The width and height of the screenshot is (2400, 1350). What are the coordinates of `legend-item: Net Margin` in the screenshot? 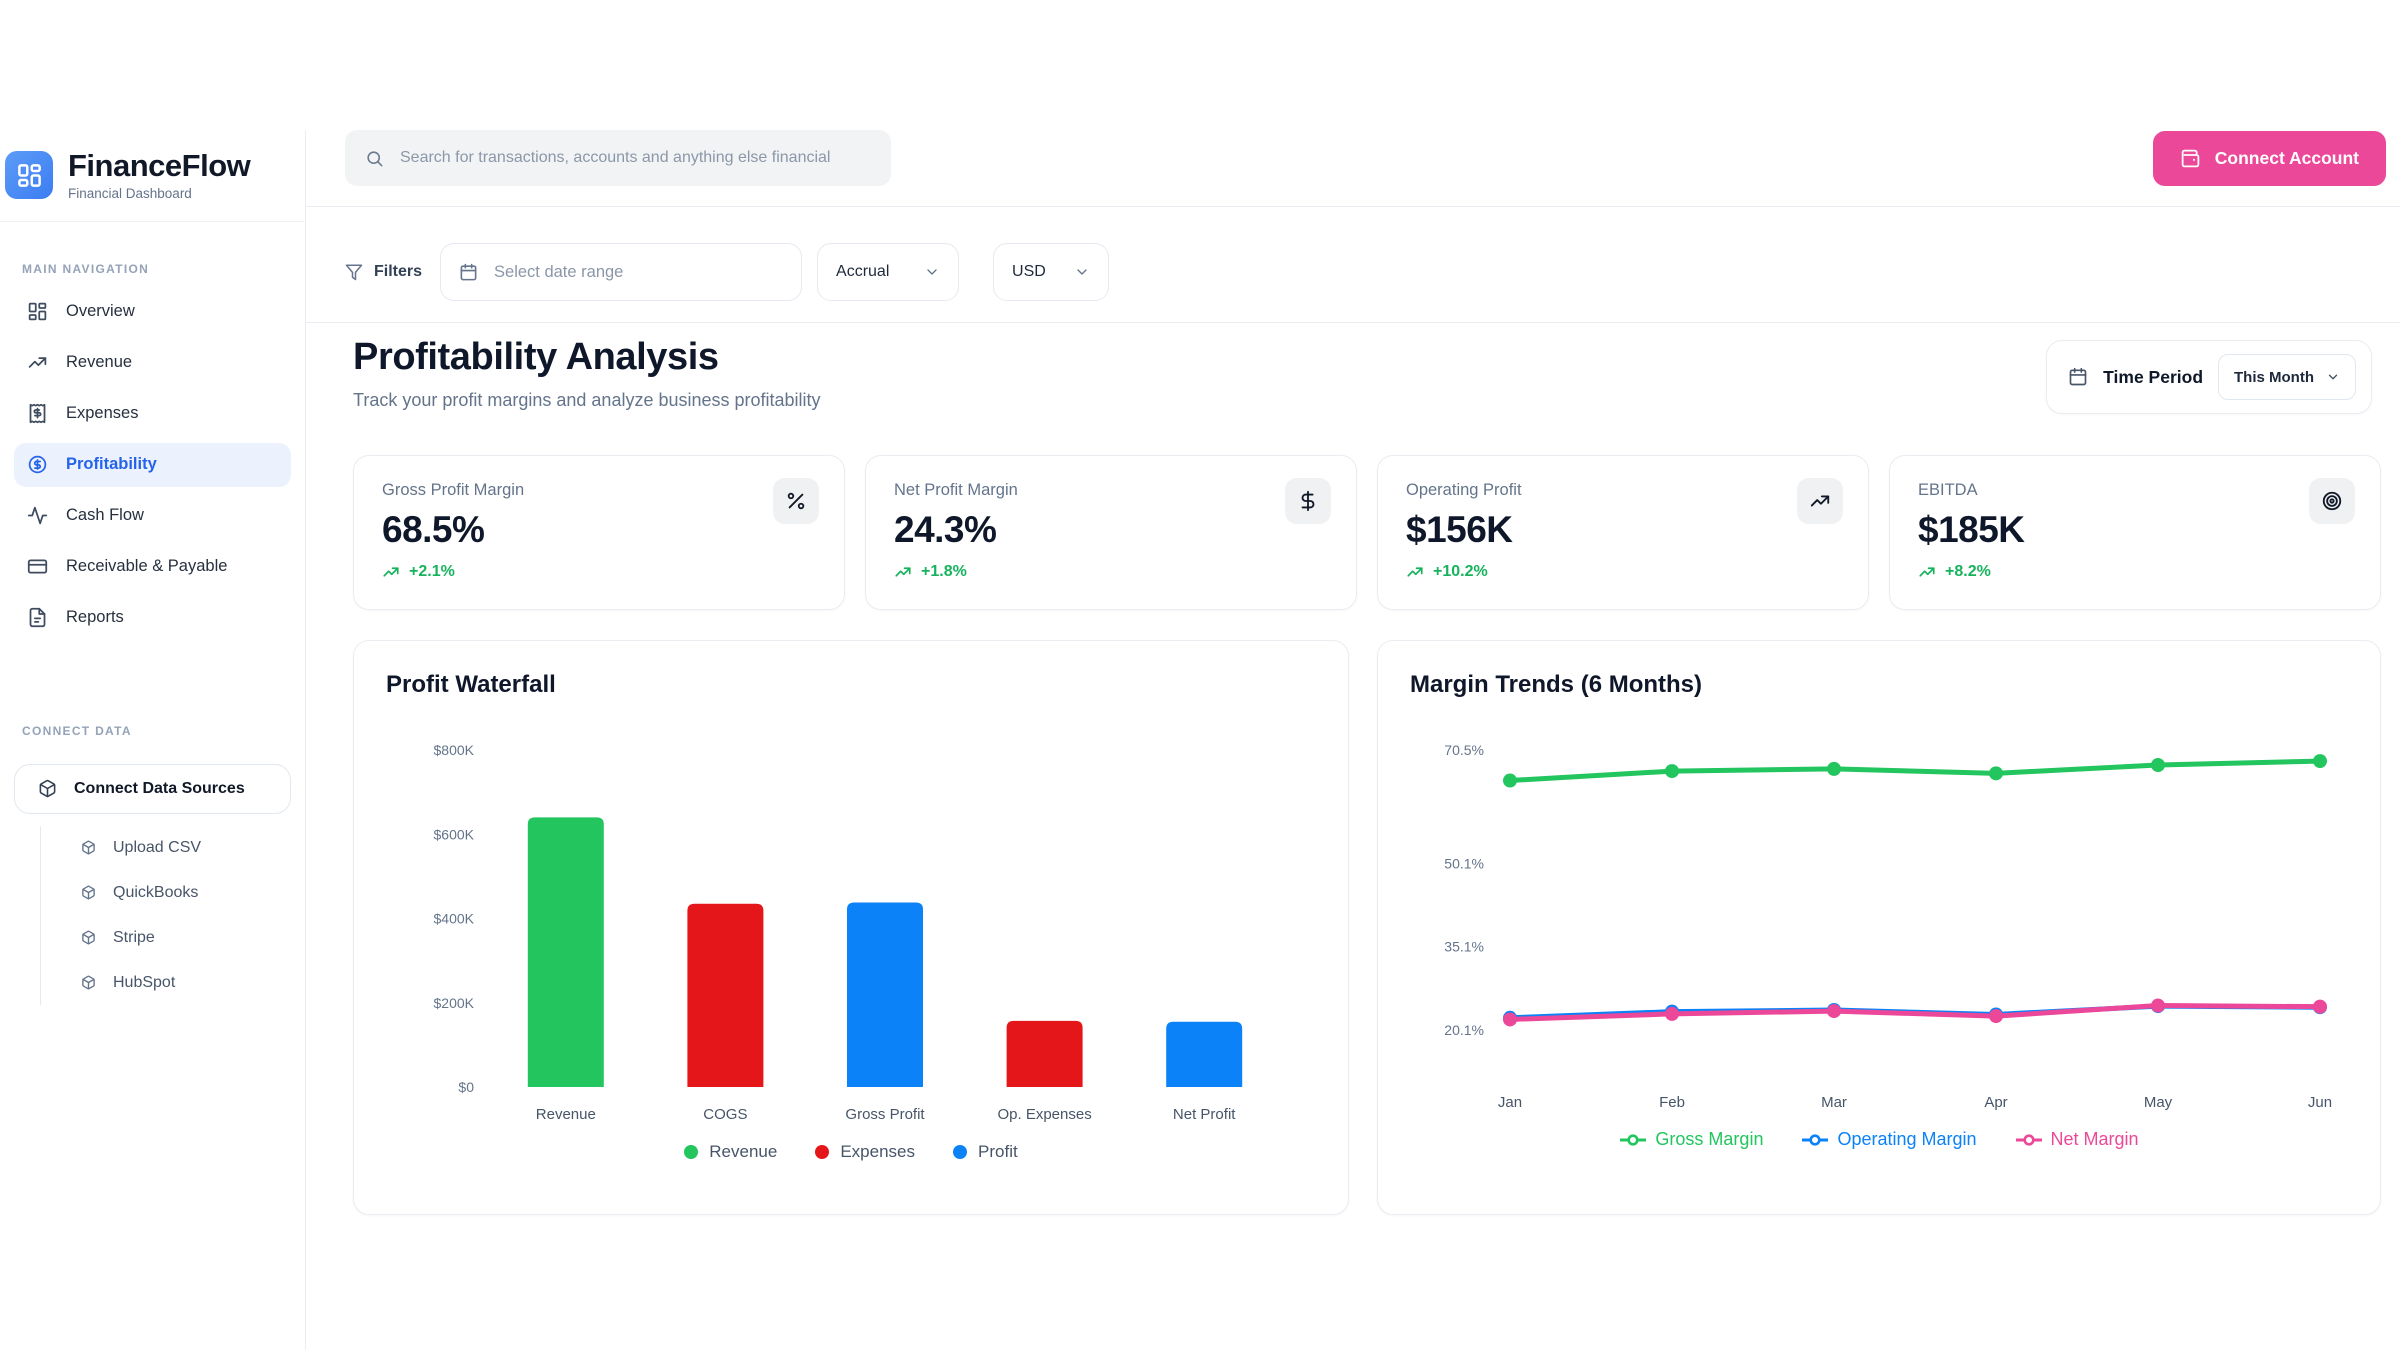 It's located at (2077, 1139).